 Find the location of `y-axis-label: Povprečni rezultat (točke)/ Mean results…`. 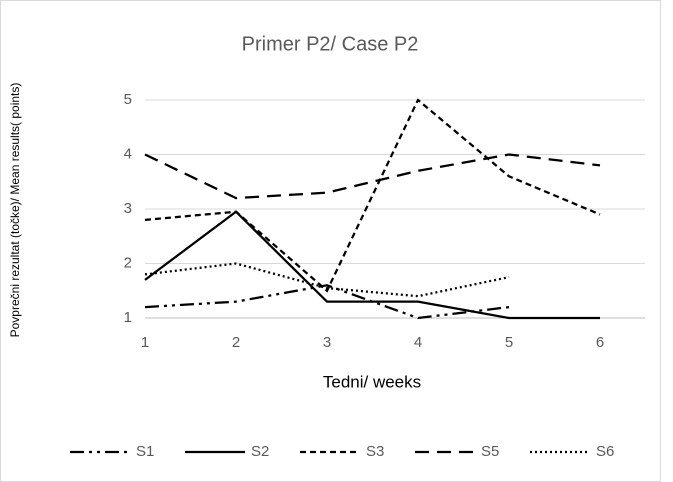

y-axis-label: Povprečni rezultat (točke)/ Mean results… is located at coordinates (15, 210).